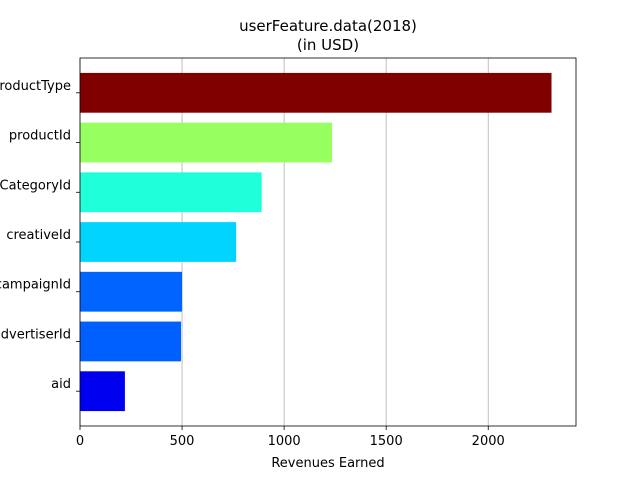 The height and width of the screenshot is (484, 640). Describe the element at coordinates (182, 441) in the screenshot. I see `x-tick-label: 500` at that location.